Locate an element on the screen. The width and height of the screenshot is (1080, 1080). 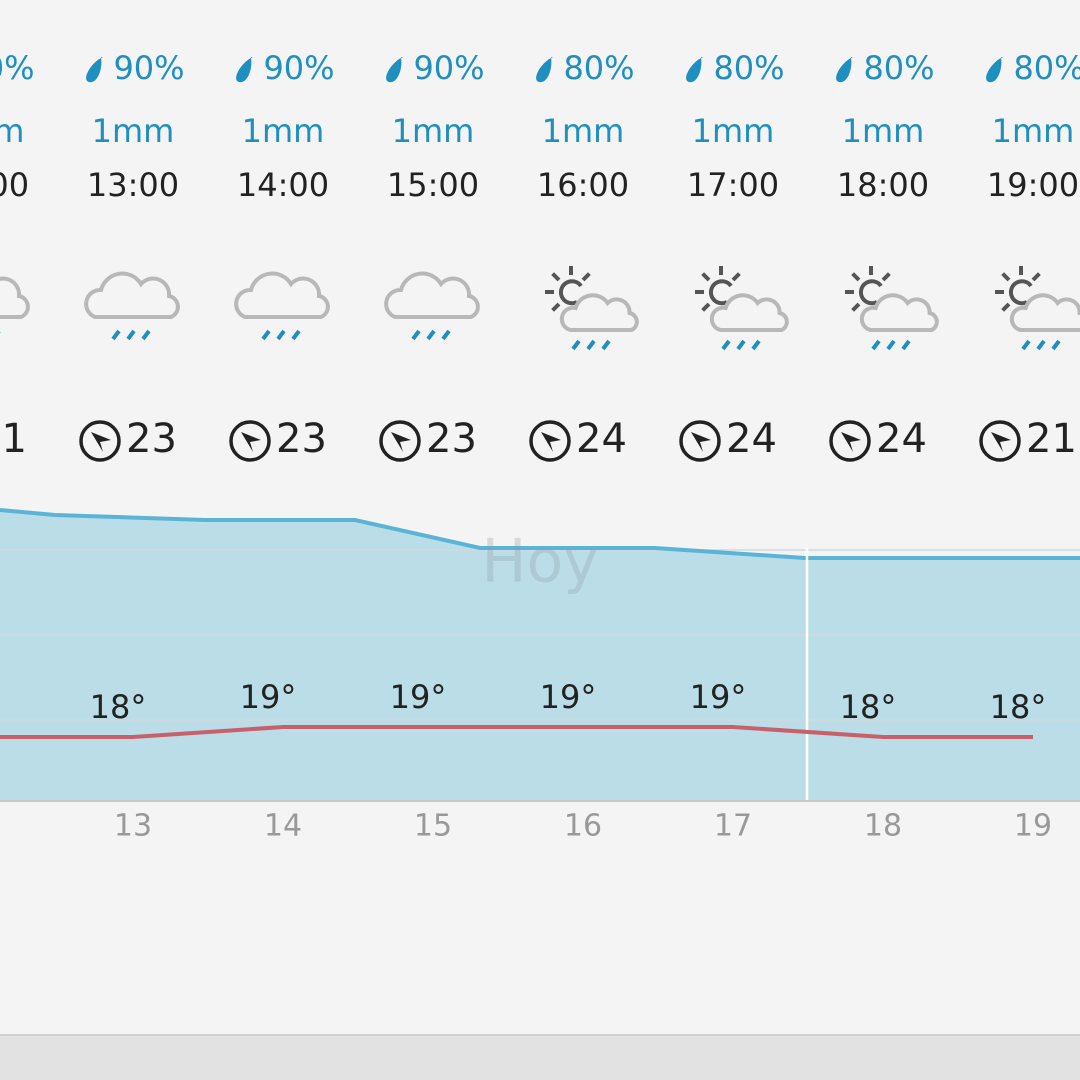
x-axis-label: 13 is located at coordinates (133, 826).